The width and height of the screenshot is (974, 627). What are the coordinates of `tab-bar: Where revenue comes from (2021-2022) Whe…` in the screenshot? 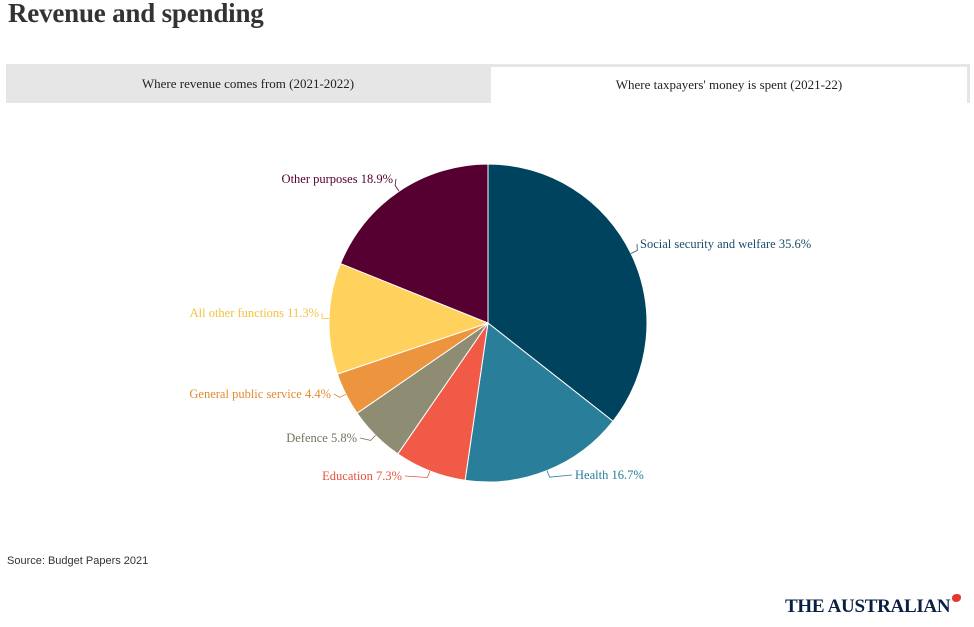 It's located at (488, 83).